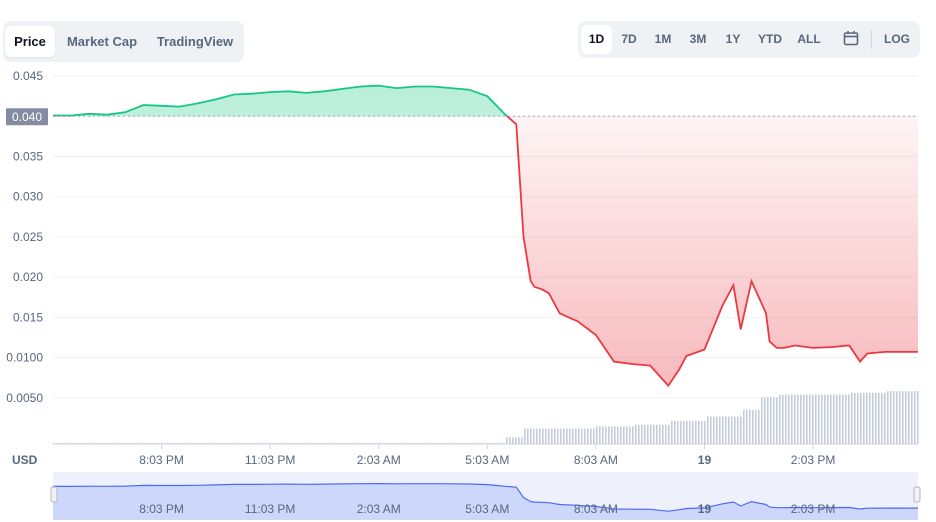  I want to click on range-1y-button: 1Y, so click(733, 39).